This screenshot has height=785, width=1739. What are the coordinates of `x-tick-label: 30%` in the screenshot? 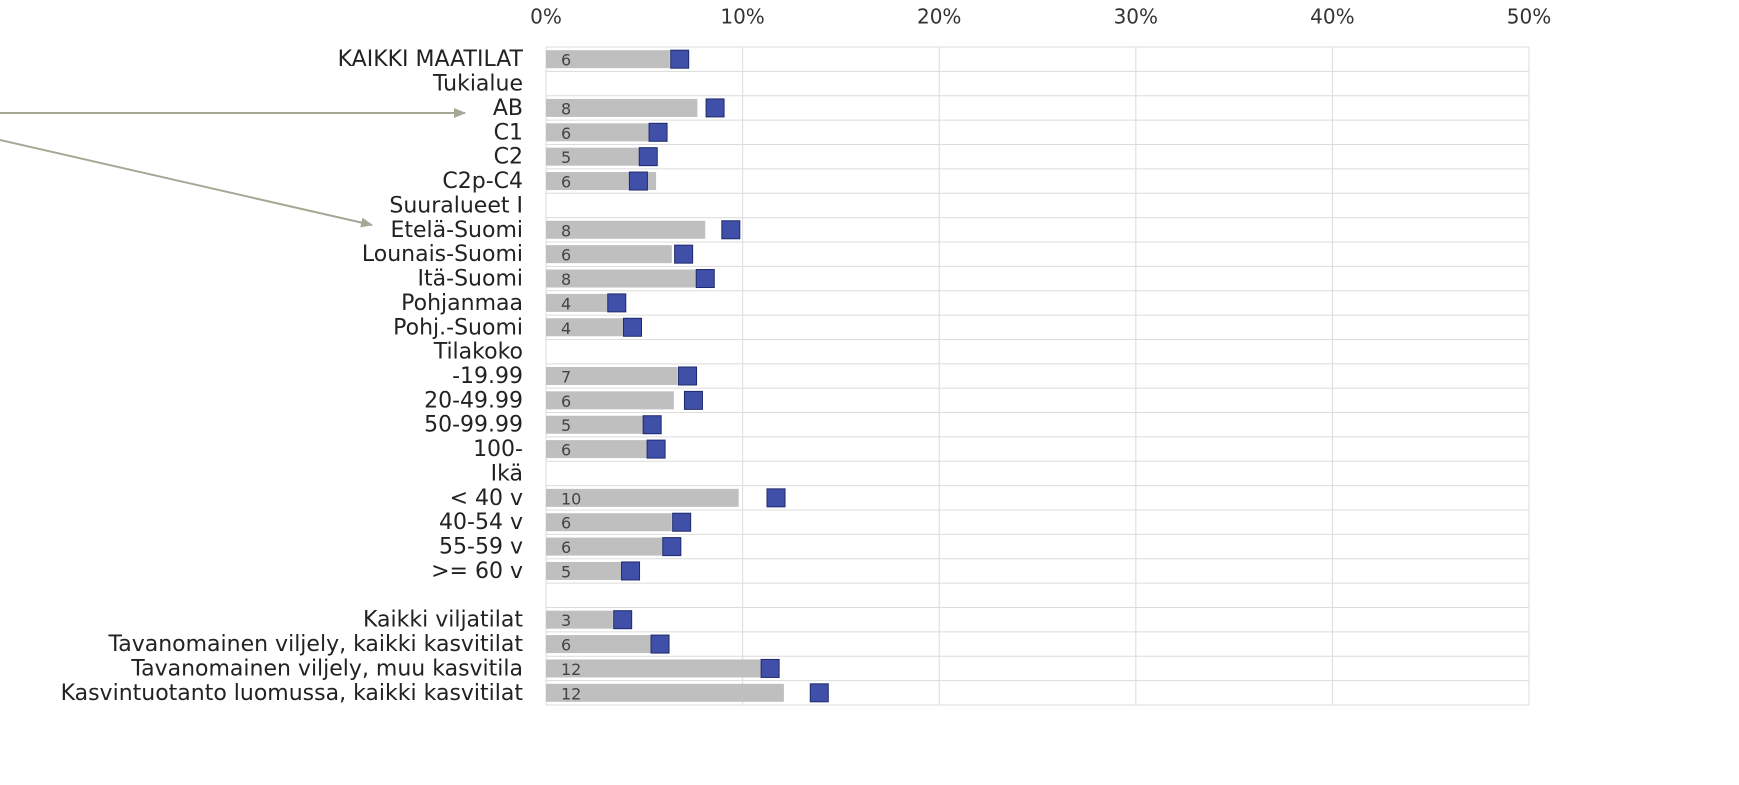 It's located at (1136, 17).